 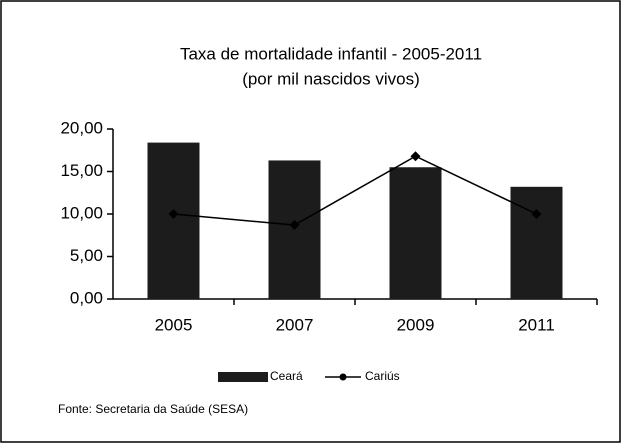 I want to click on line, so click(x=355, y=190).